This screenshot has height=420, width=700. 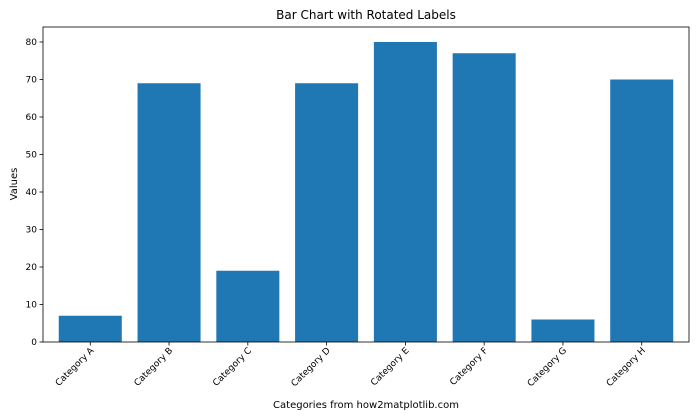 I want to click on x-tick-label: Category E, so click(x=390, y=367).